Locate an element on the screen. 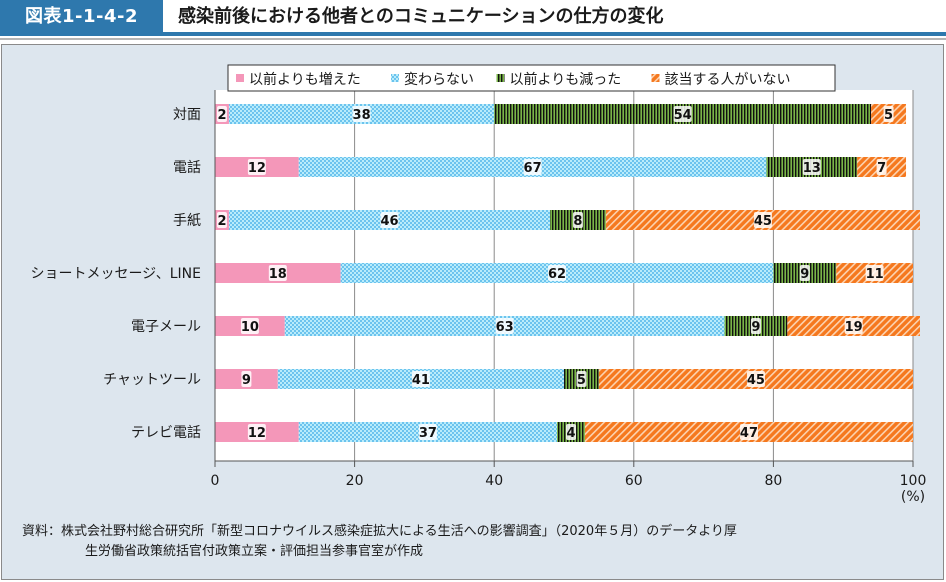 This screenshot has height=582, width=946. value-label: 19 is located at coordinates (854, 327).